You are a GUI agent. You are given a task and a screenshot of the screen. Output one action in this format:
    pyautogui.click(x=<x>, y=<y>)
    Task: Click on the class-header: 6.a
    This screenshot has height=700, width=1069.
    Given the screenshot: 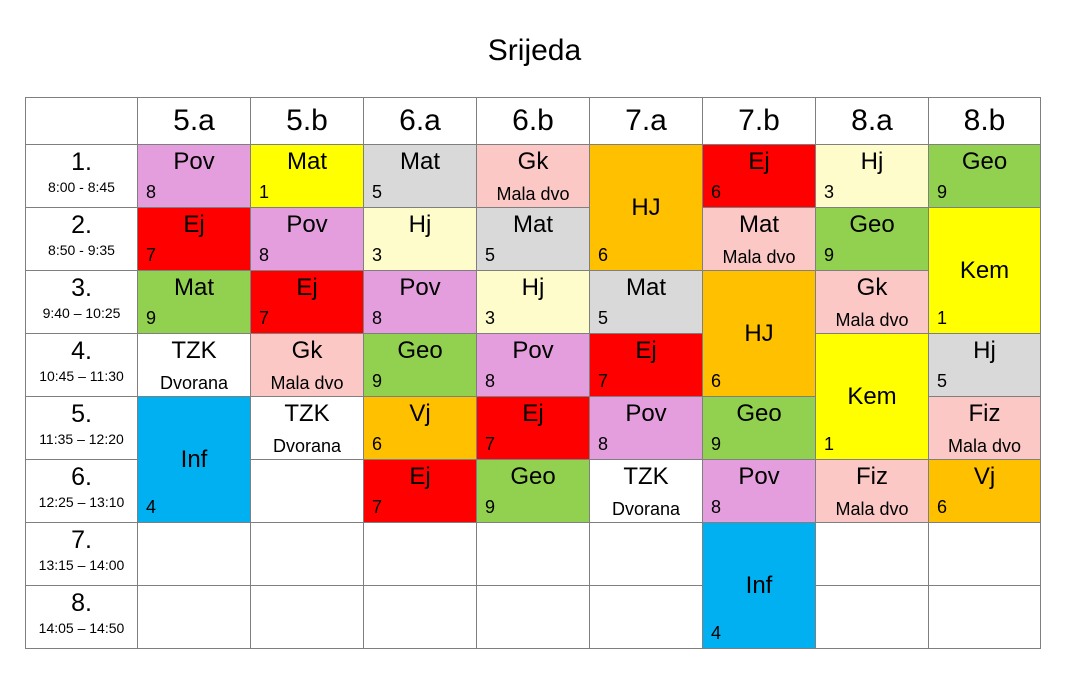 What is the action you would take?
    pyautogui.click(x=420, y=121)
    